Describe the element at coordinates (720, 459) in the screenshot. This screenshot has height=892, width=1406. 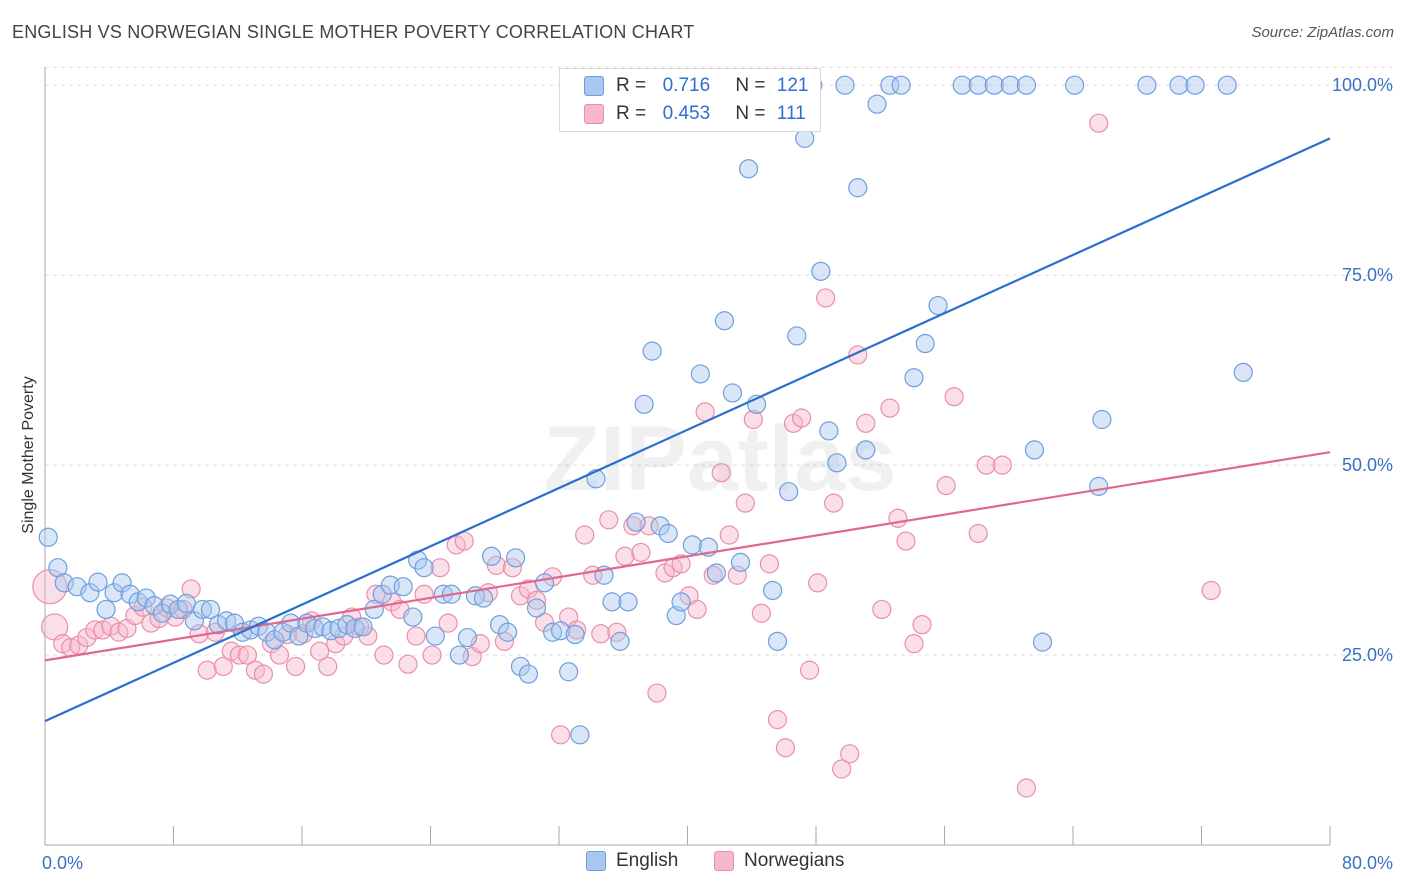
I see `watermark: ZIPatlas` at that location.